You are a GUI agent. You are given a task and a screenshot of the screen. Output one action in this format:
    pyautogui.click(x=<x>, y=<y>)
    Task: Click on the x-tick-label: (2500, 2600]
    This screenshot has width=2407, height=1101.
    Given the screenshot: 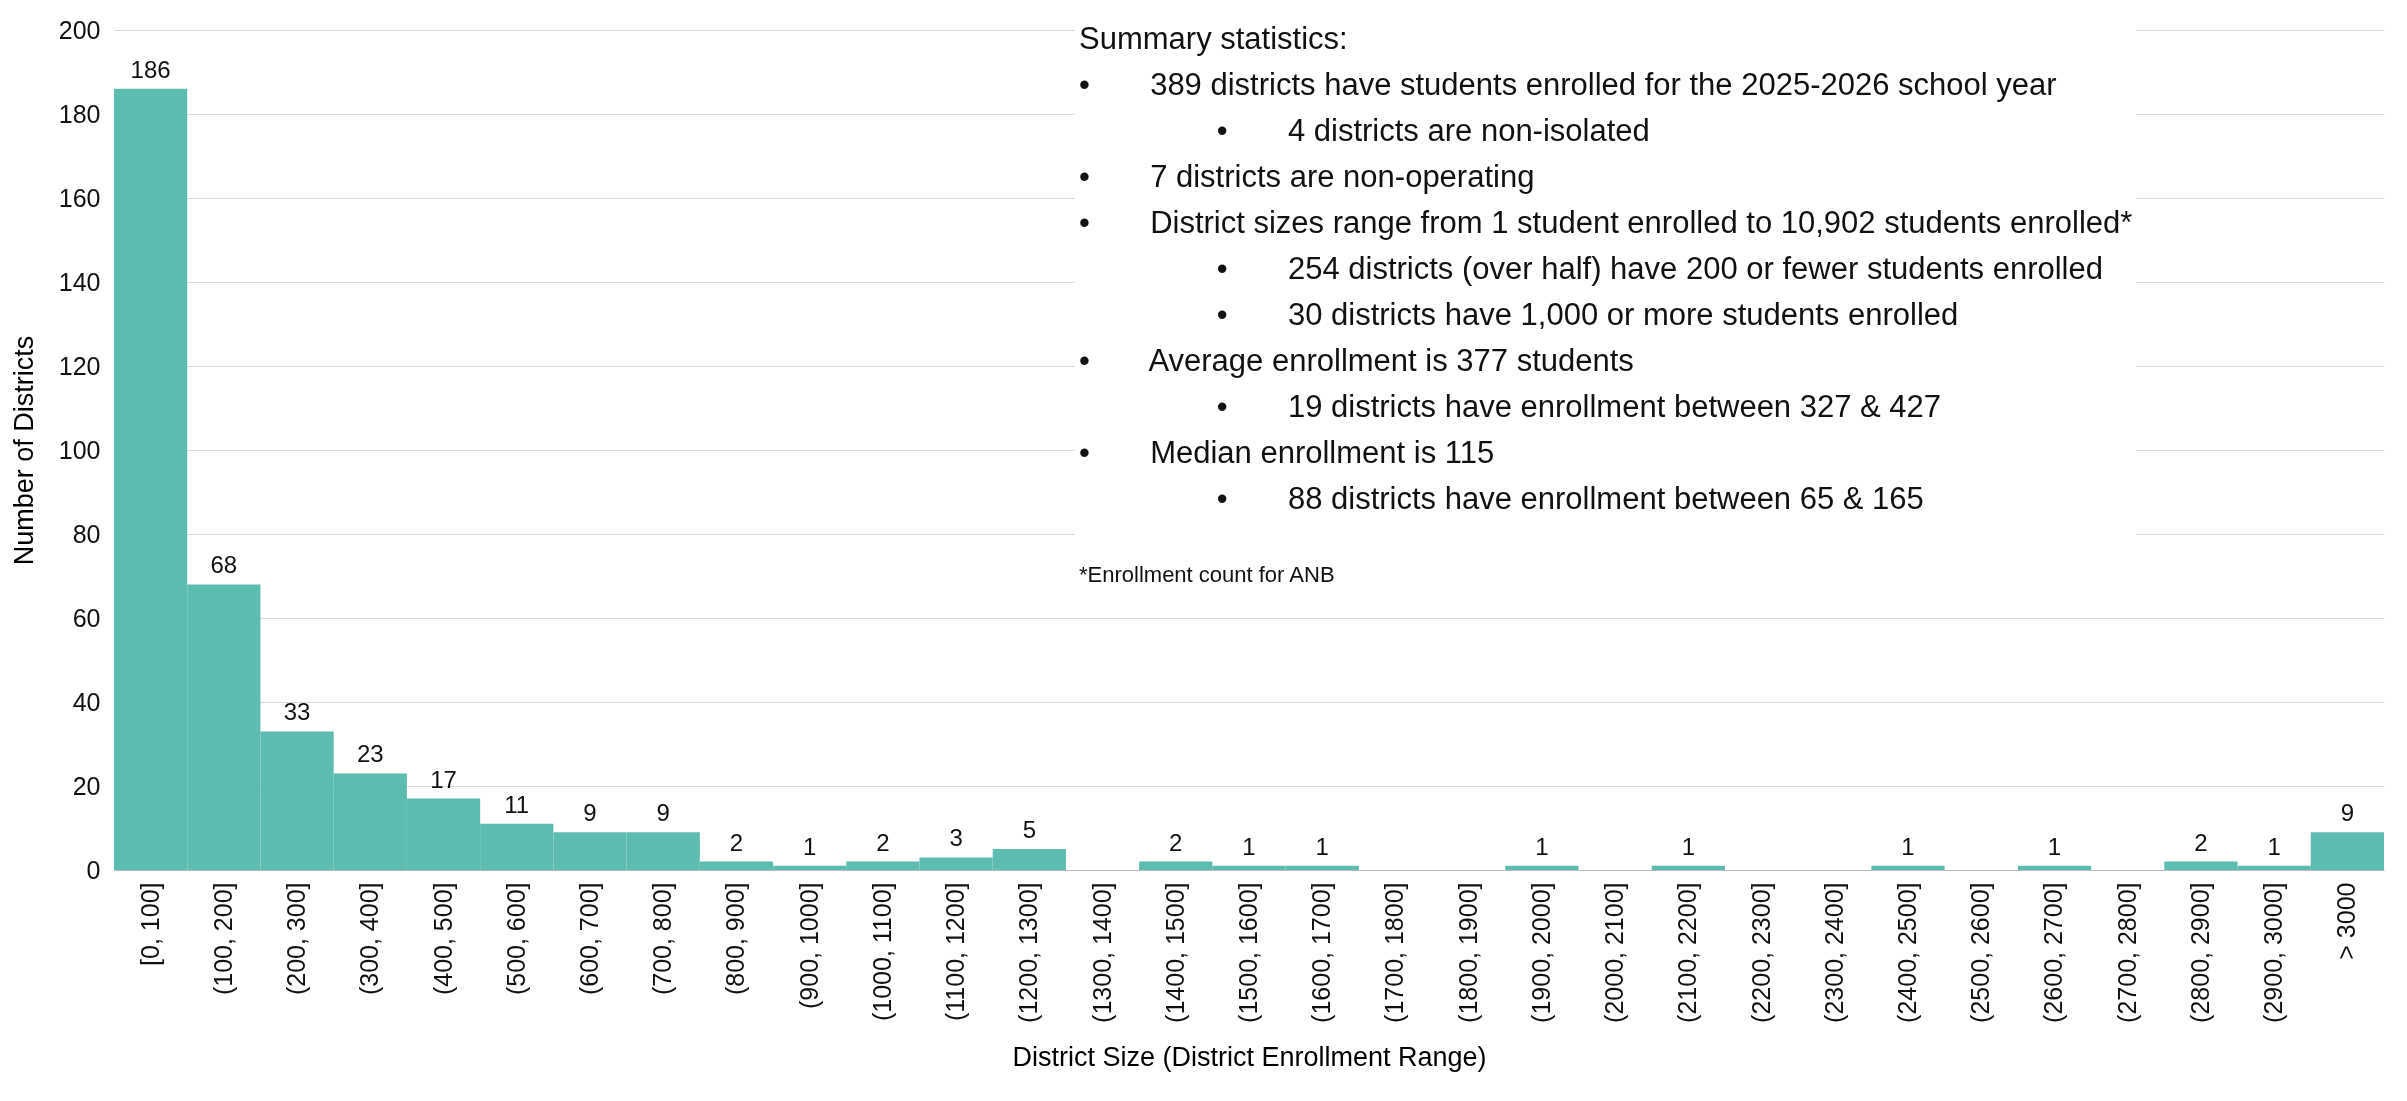 What is the action you would take?
    pyautogui.click(x=1980, y=952)
    